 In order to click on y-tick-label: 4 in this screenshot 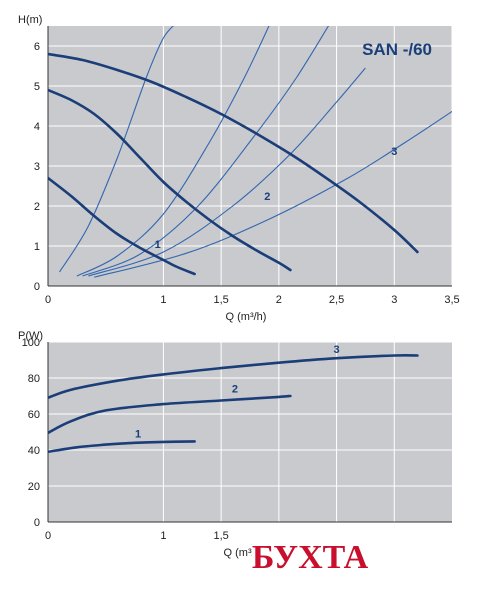, I will do `click(37, 127)`.